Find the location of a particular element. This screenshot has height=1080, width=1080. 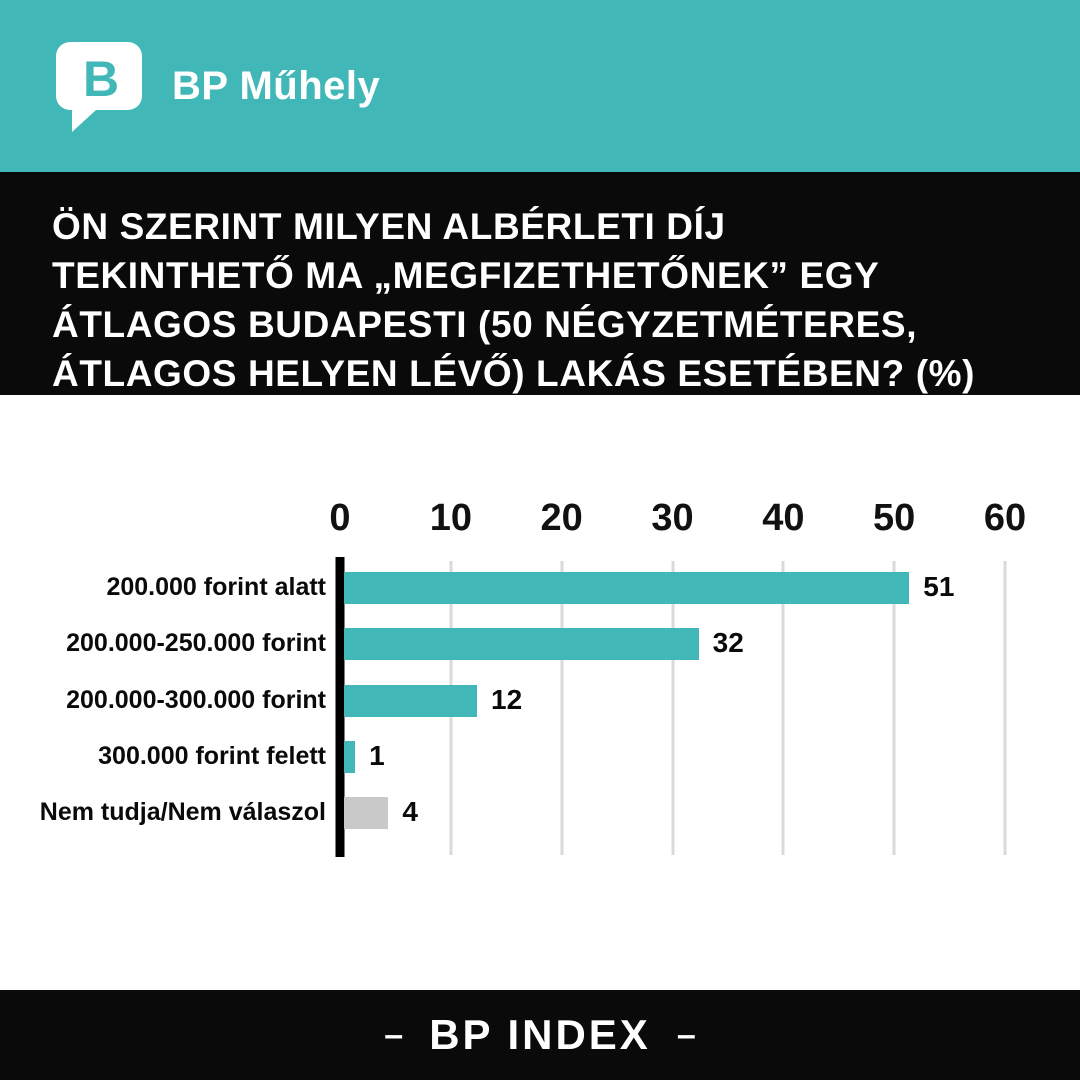

value-label: 4 is located at coordinates (410, 812).